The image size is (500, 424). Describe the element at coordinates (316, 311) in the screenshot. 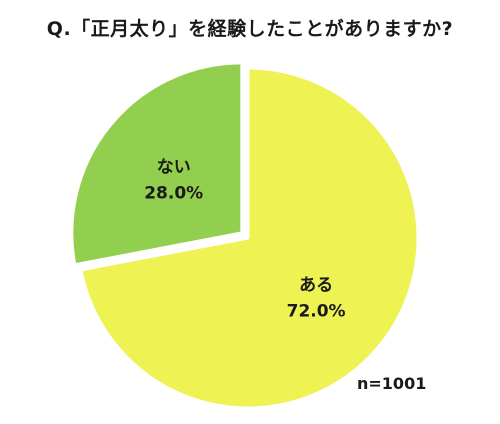

I see `slice-value-label: 72.0%` at that location.